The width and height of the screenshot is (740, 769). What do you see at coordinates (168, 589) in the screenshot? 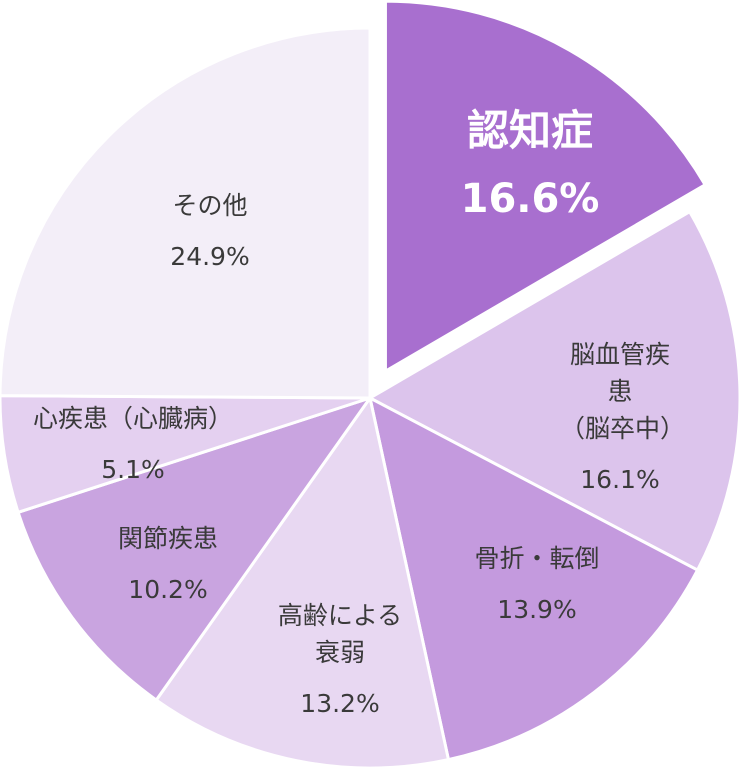
I see `value-label: 10.2%` at bounding box center [168, 589].